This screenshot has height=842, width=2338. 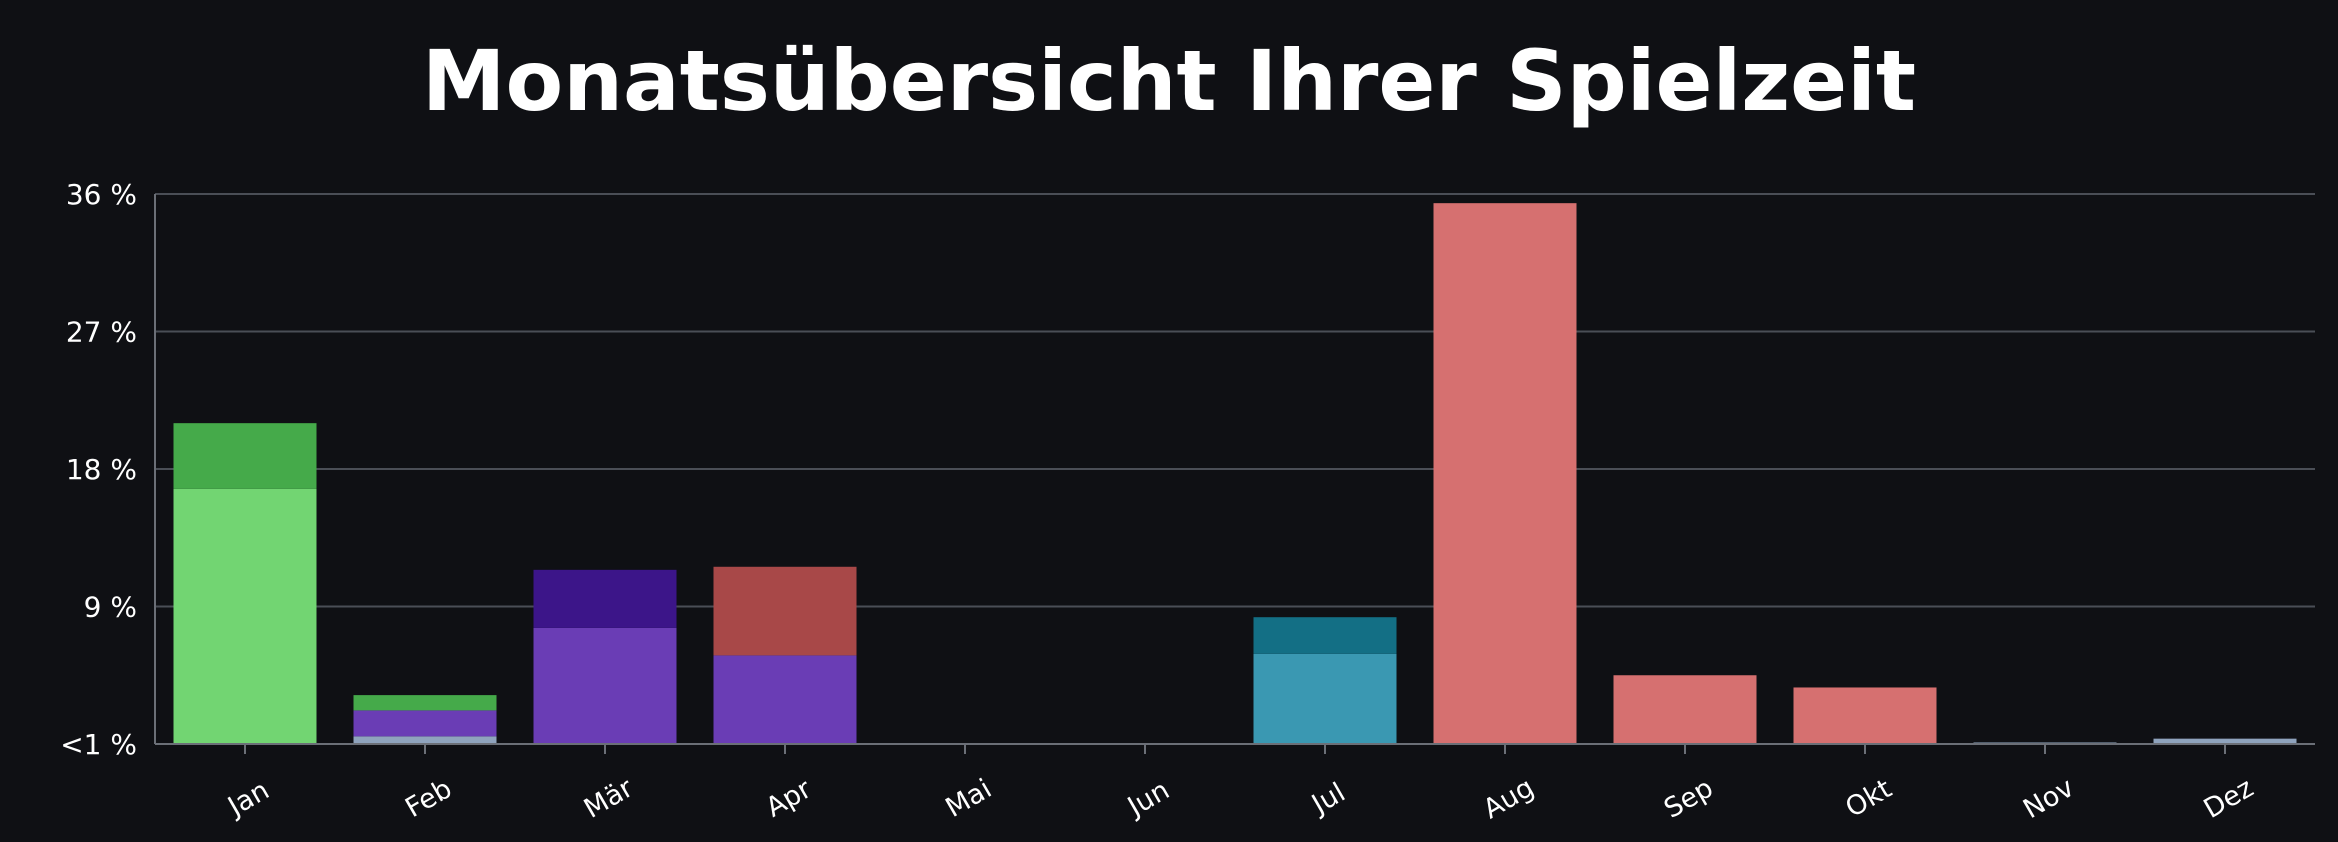 What do you see at coordinates (1169, 81) in the screenshot?
I see `chart-title: Monatsübersicht Ihrer Spielzeit` at bounding box center [1169, 81].